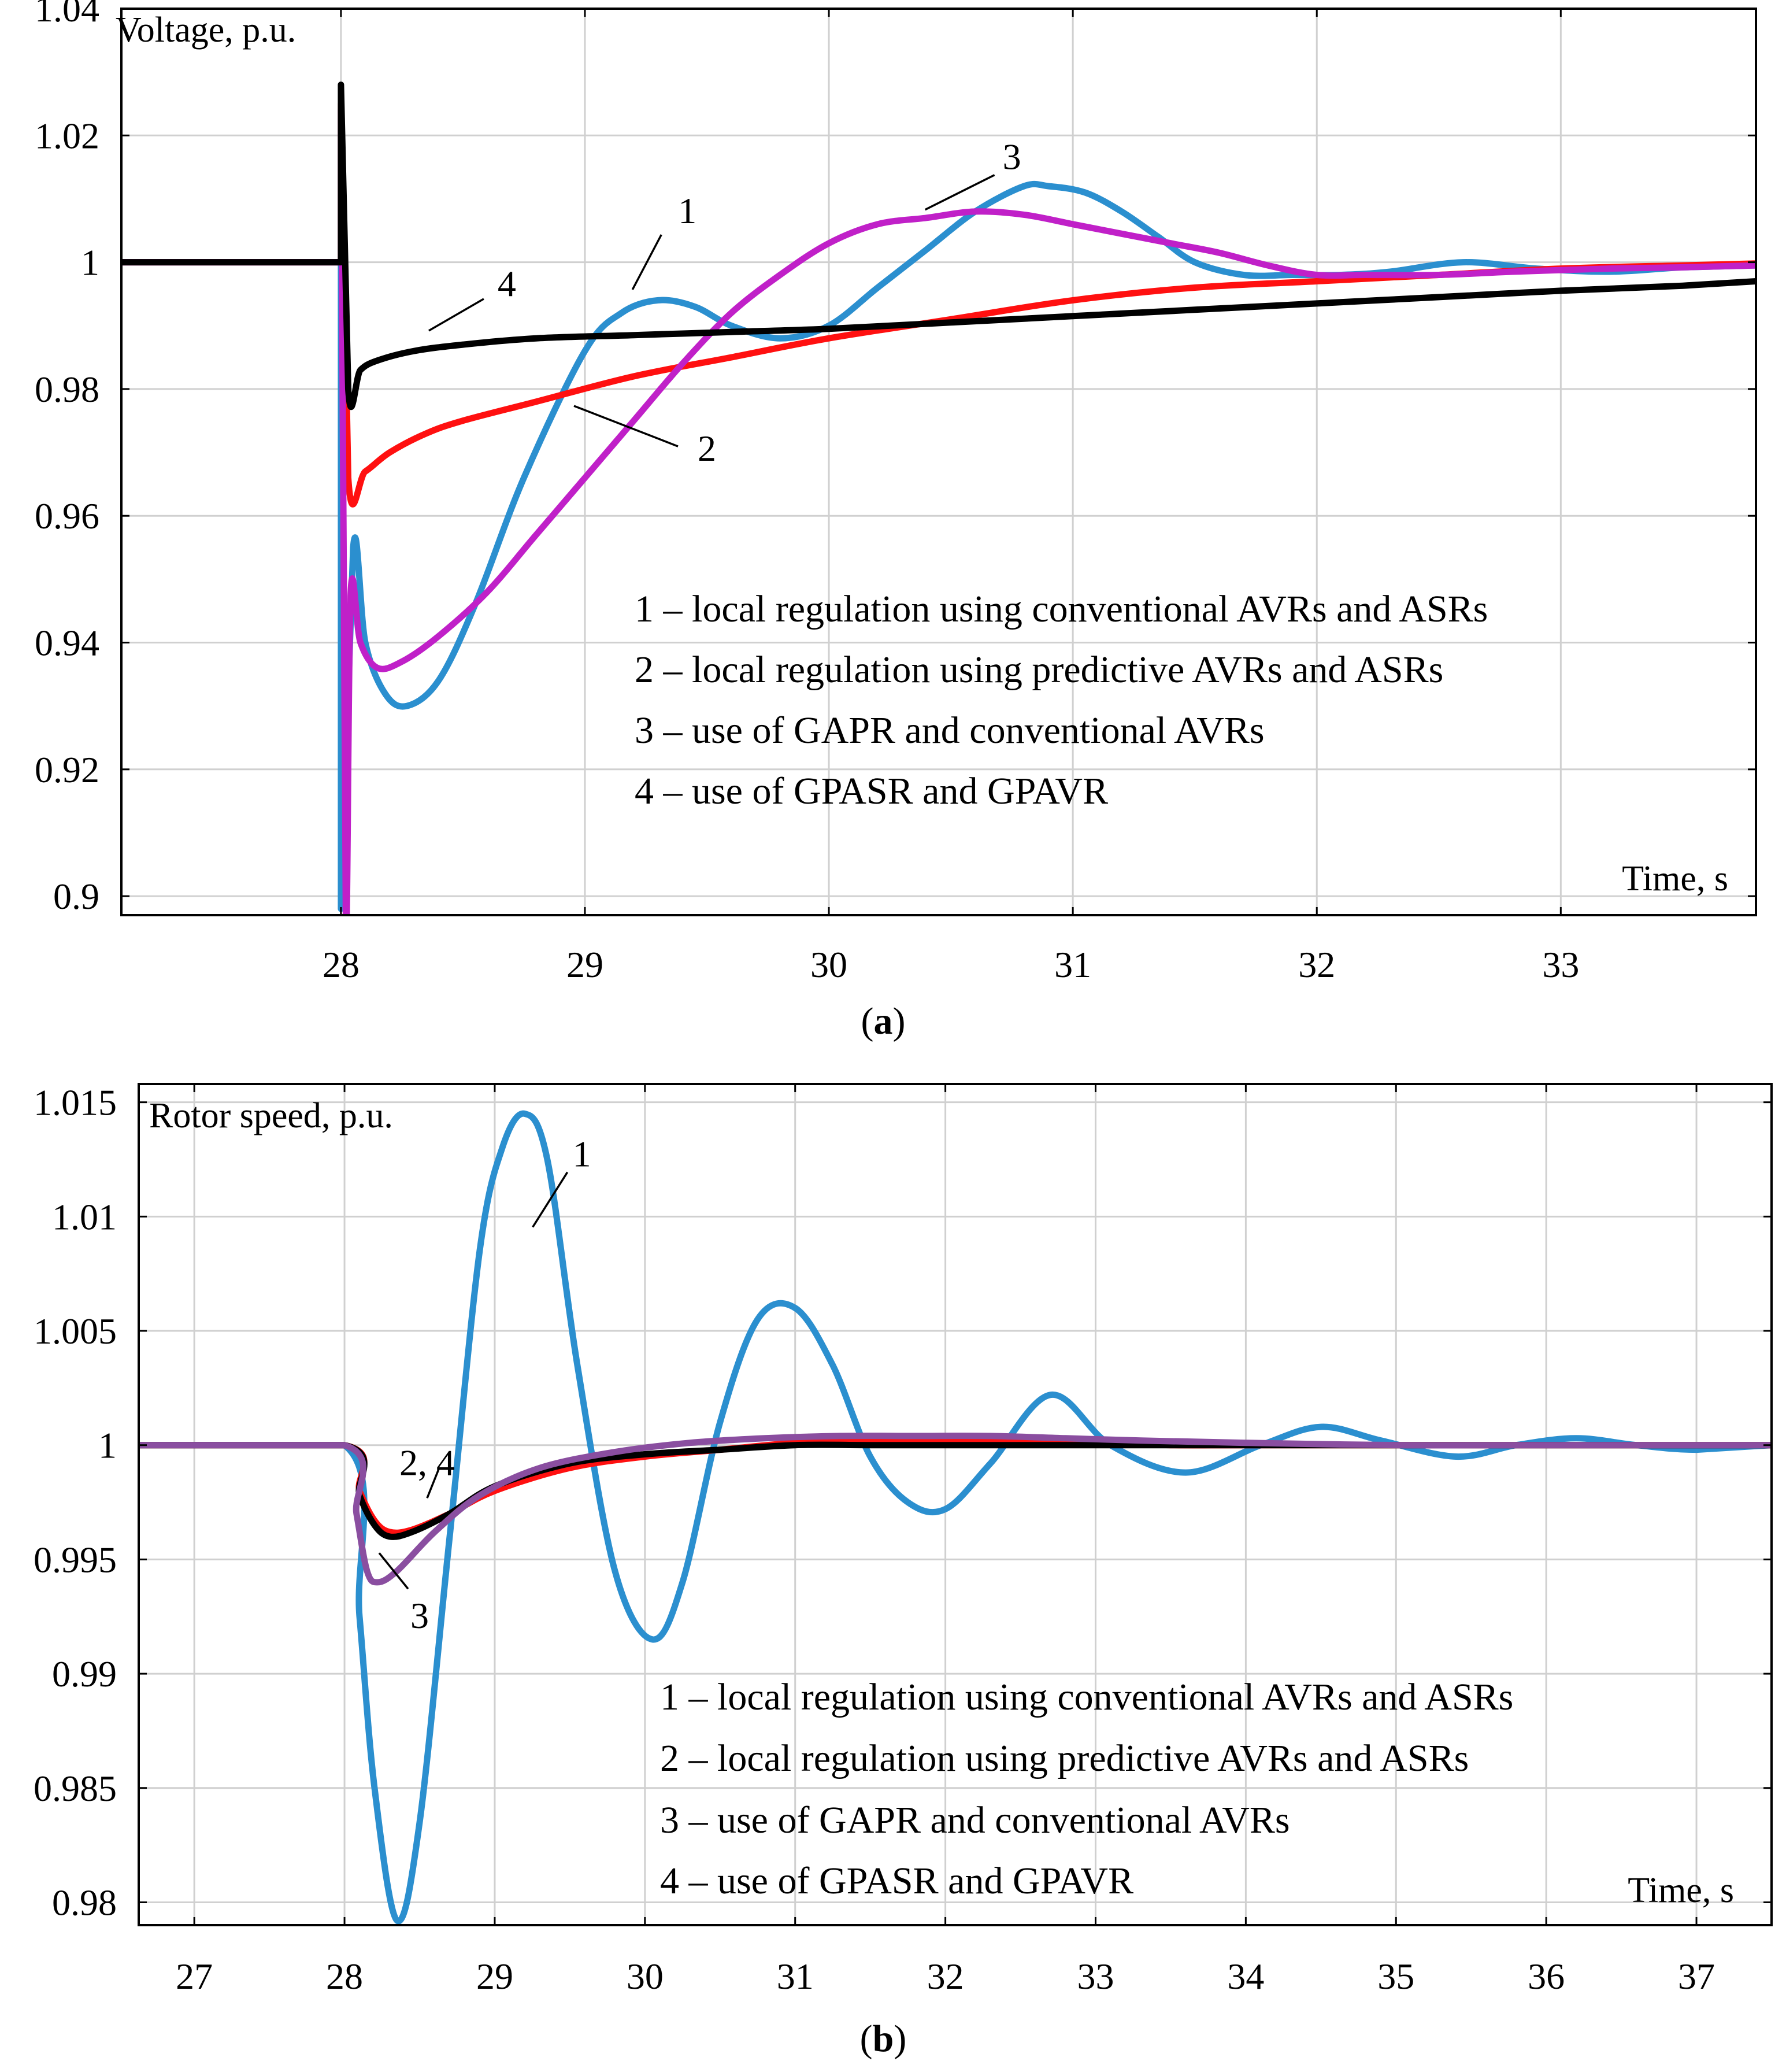  Describe the element at coordinates (725, 302) in the screenshot. I see `voltage-chart-annotations: 1 2 3 4` at that location.